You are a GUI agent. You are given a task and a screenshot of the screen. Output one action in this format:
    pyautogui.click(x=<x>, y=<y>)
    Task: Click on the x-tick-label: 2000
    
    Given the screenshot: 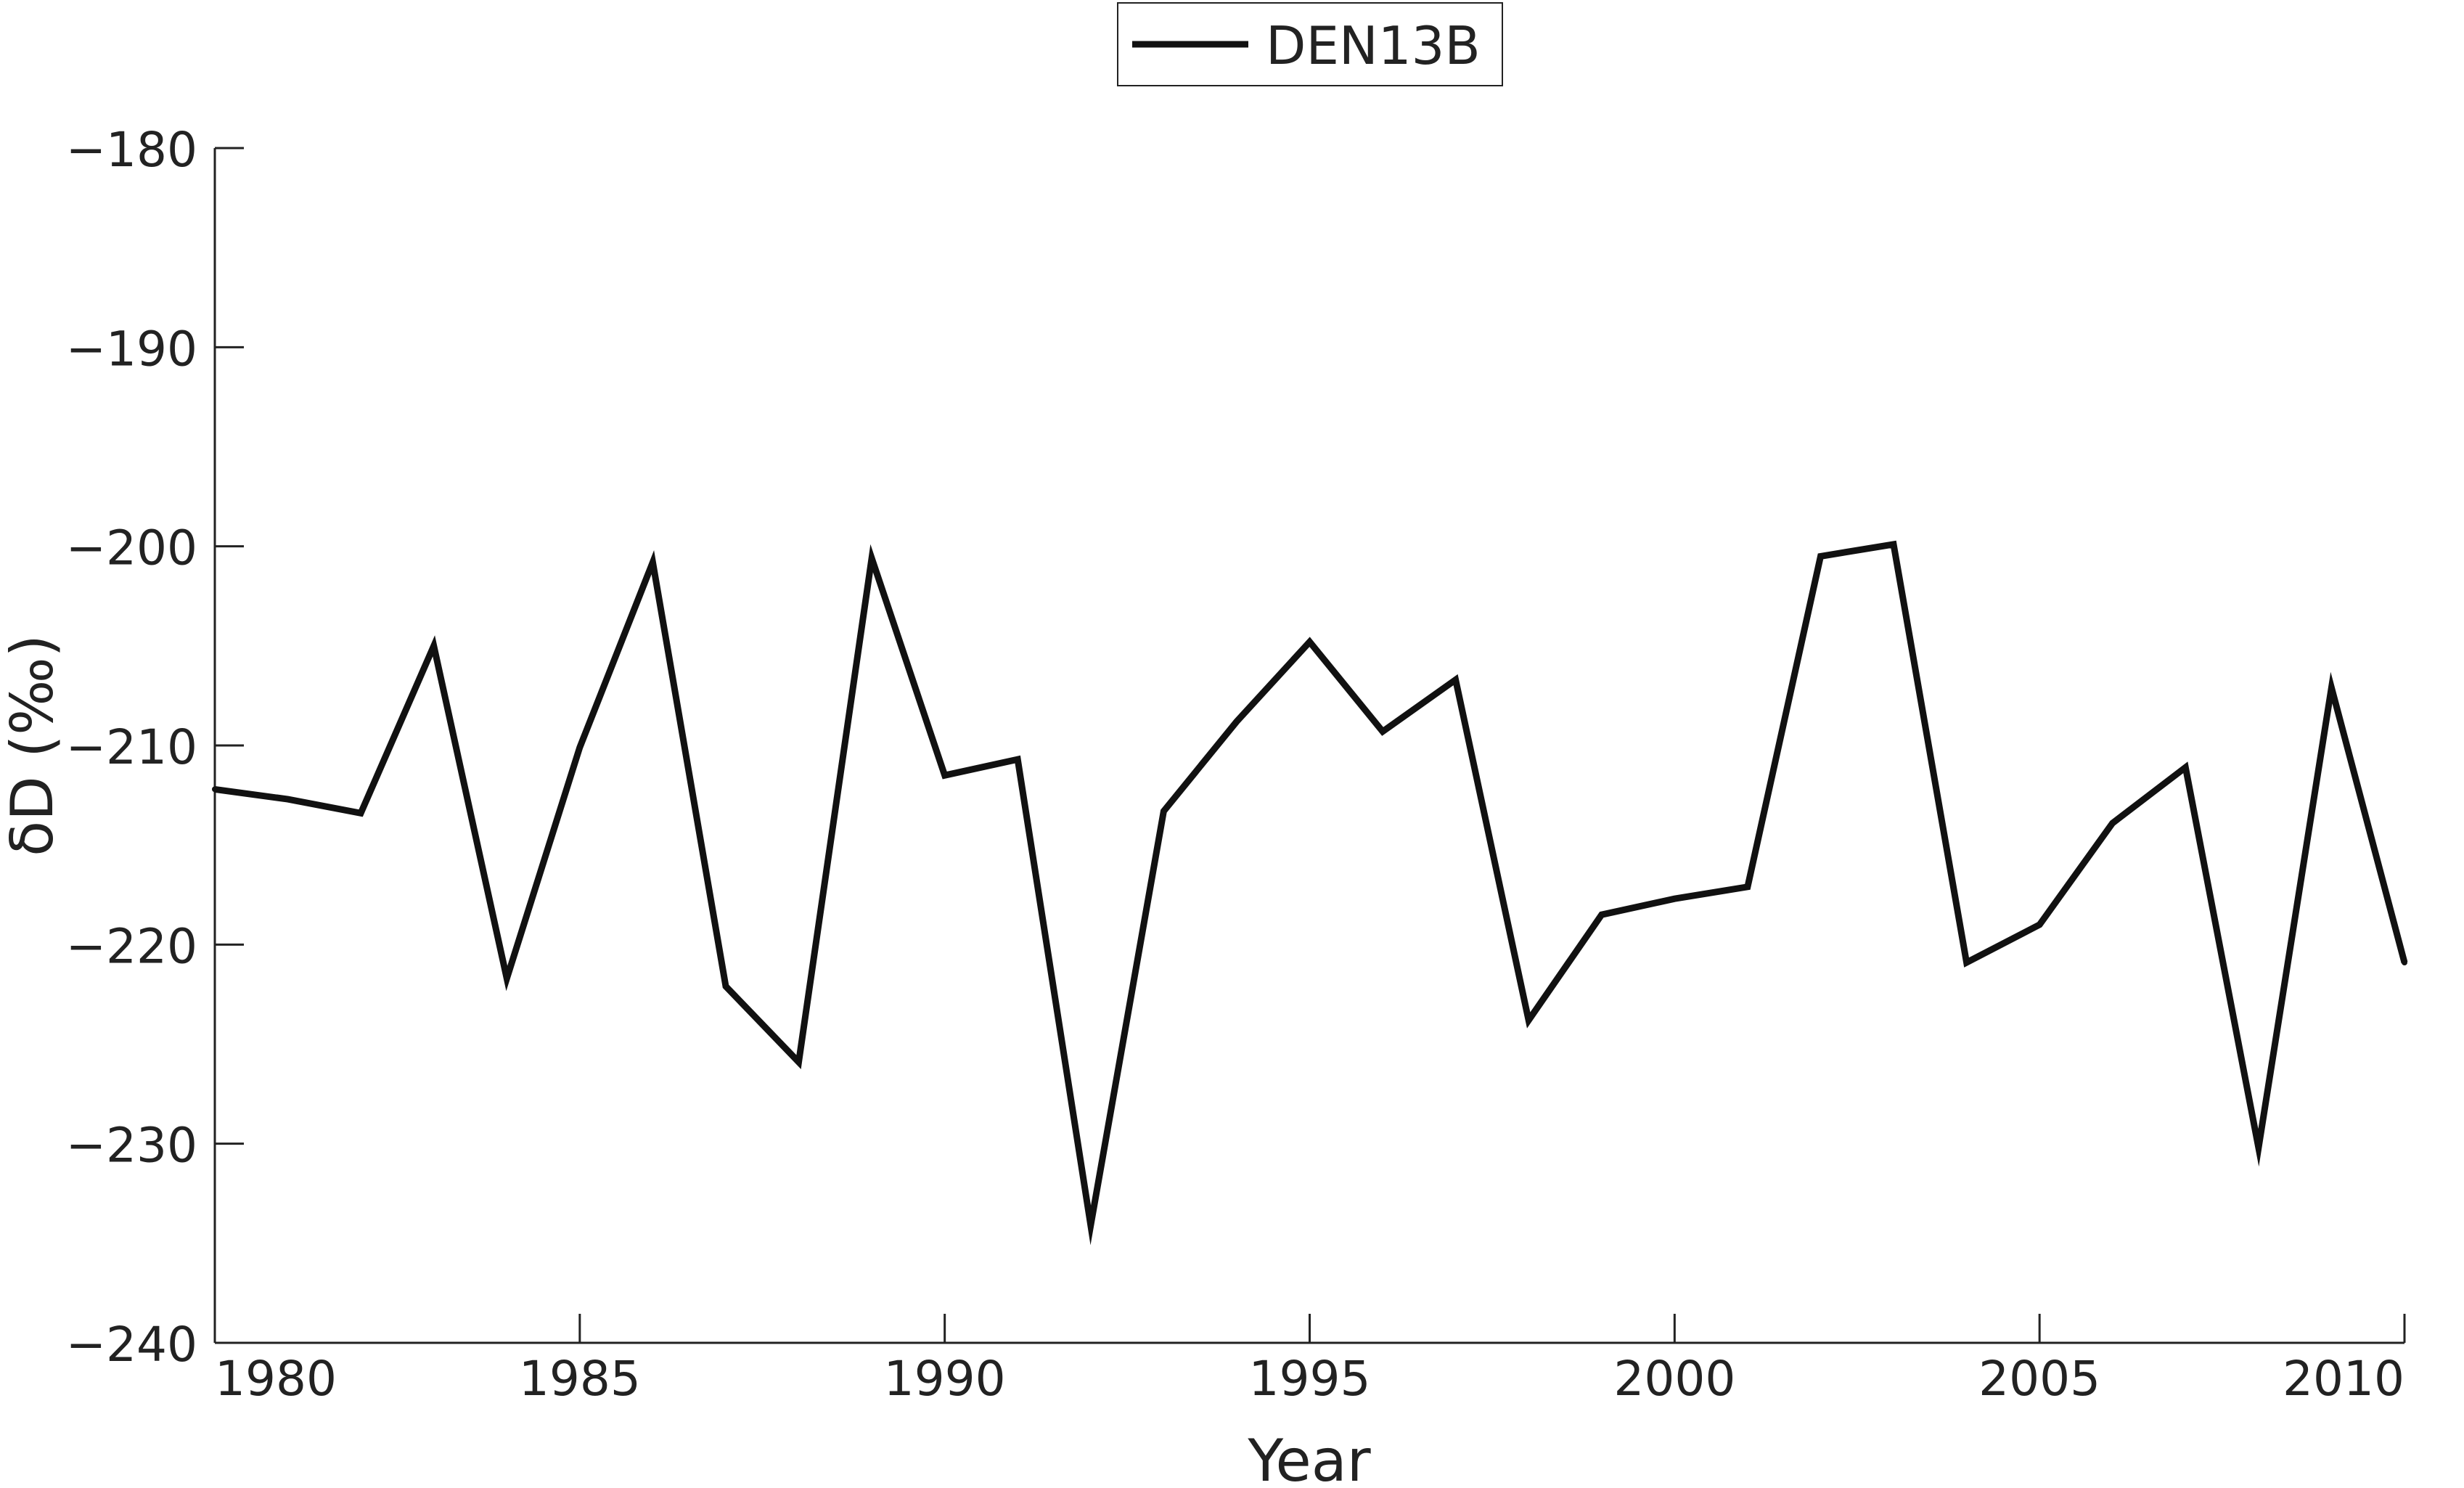 What is the action you would take?
    pyautogui.click(x=1674, y=1379)
    